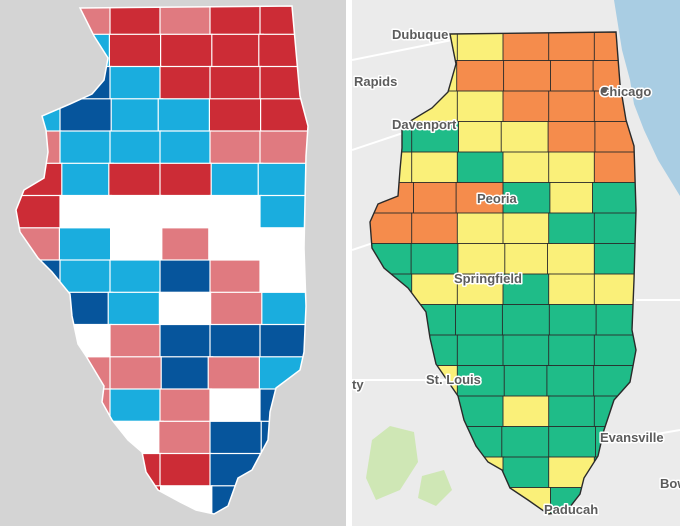  Describe the element at coordinates (632, 437) in the screenshot. I see `city-label-evansville: Evansville` at that location.